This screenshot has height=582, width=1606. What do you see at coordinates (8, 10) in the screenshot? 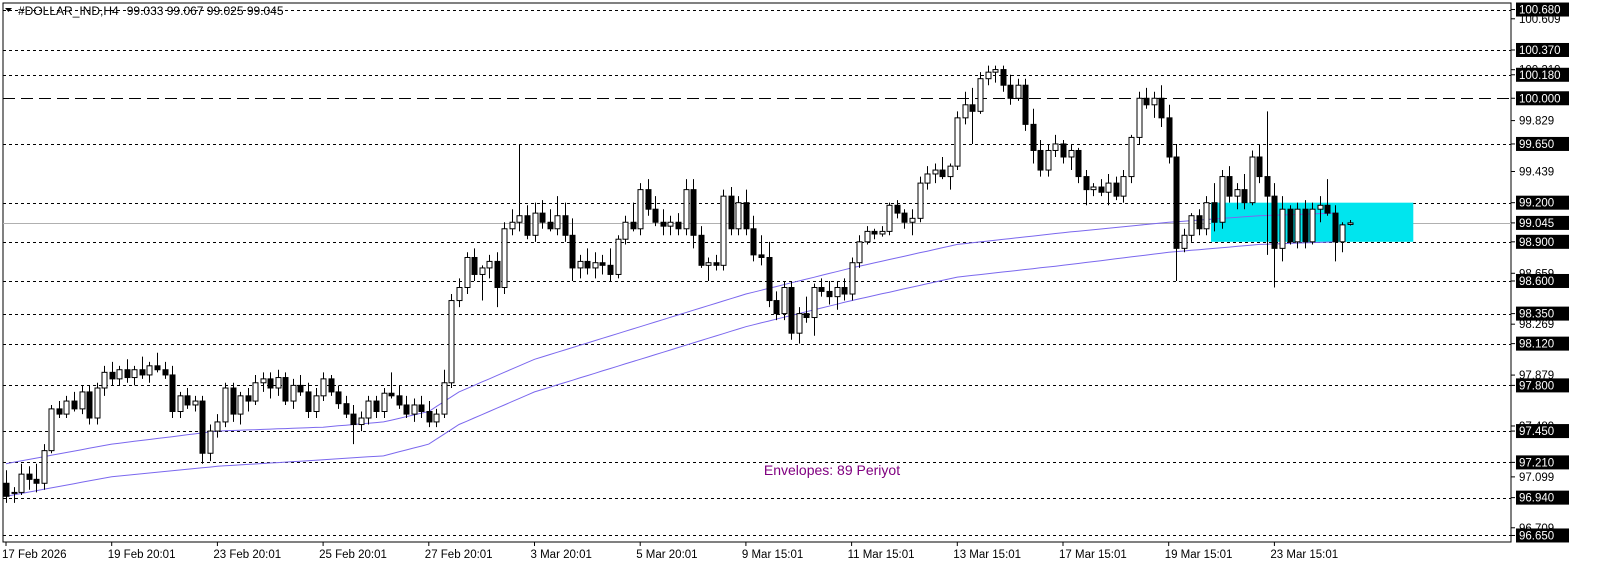
I see `chevron-down-icon` at bounding box center [8, 10].